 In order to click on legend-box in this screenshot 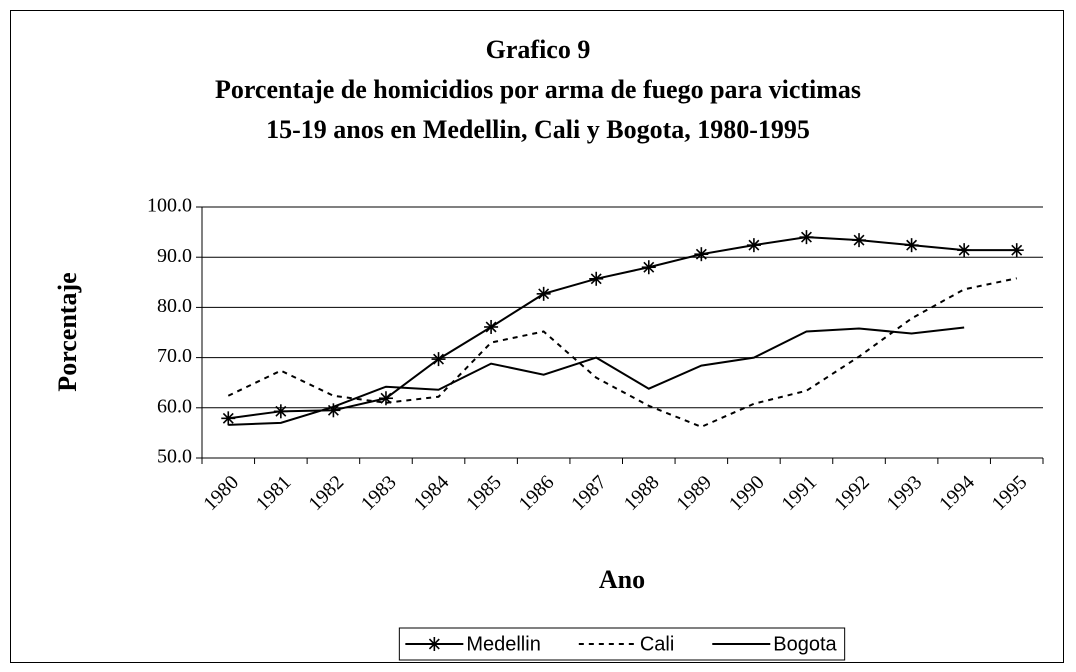, I will do `click(622, 644)`.